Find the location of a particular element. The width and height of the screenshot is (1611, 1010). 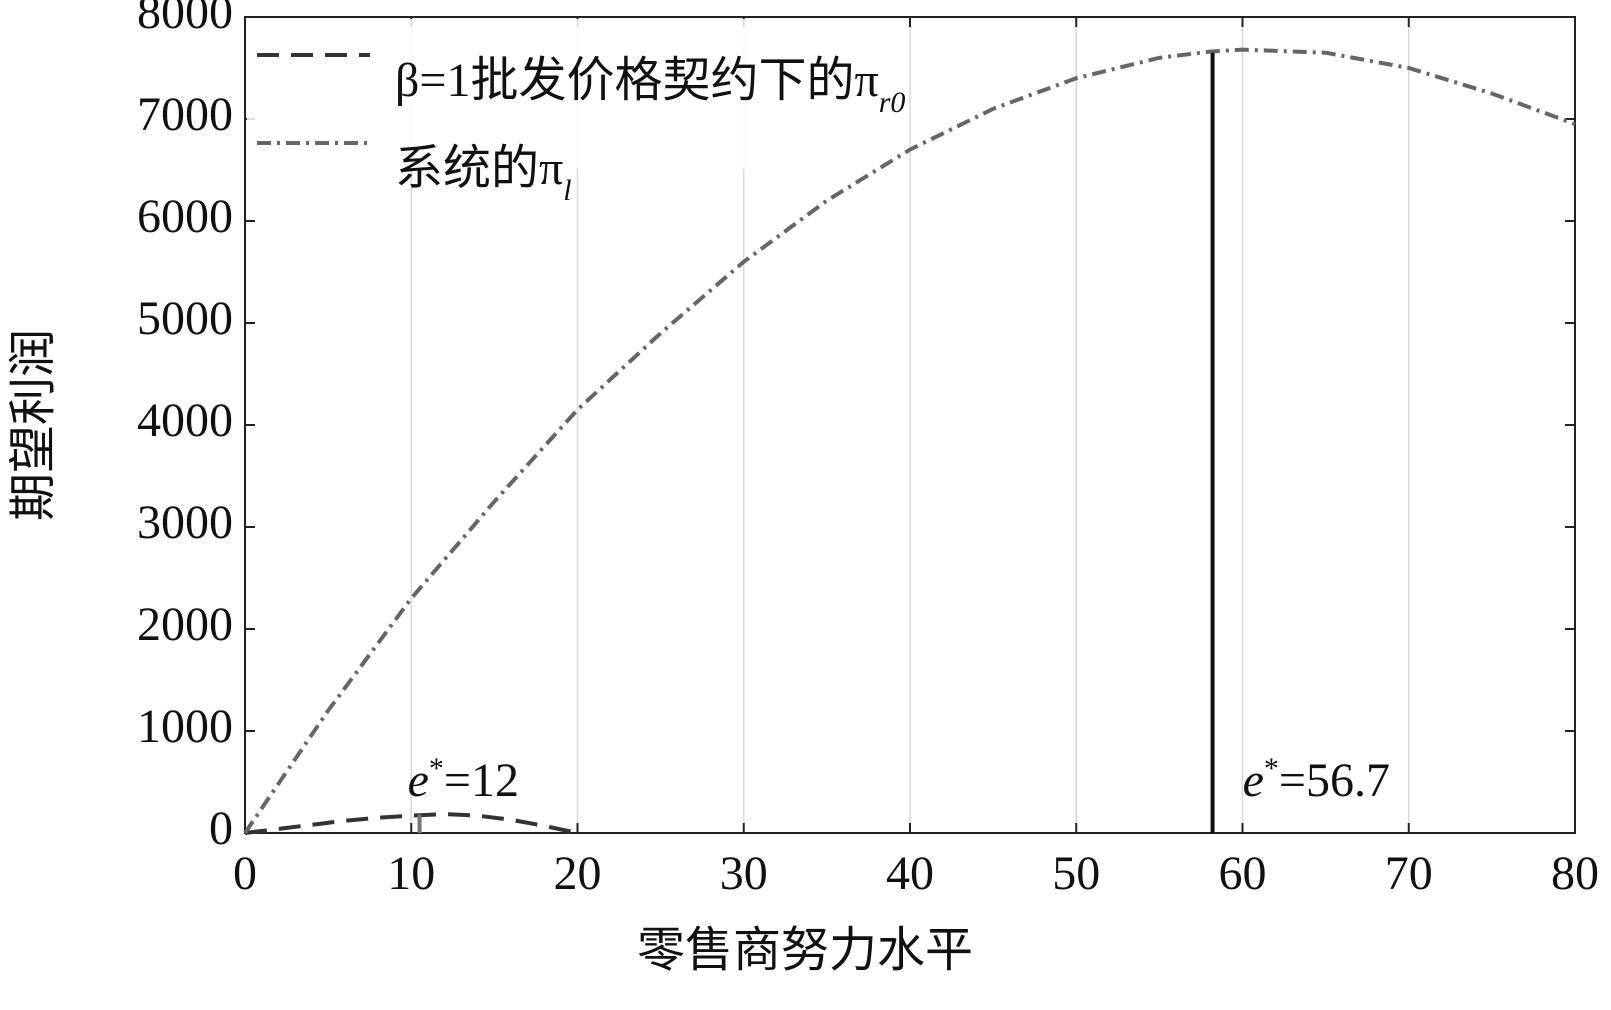

y-tick-label: 3000 is located at coordinates (185, 522).